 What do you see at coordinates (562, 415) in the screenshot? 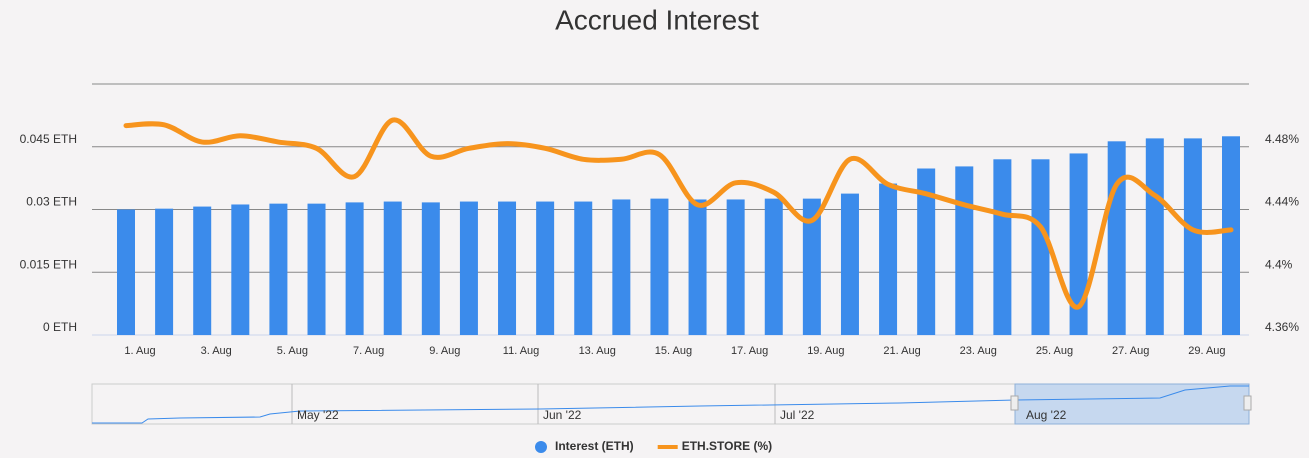
I see `navigator-label: Jun '22` at bounding box center [562, 415].